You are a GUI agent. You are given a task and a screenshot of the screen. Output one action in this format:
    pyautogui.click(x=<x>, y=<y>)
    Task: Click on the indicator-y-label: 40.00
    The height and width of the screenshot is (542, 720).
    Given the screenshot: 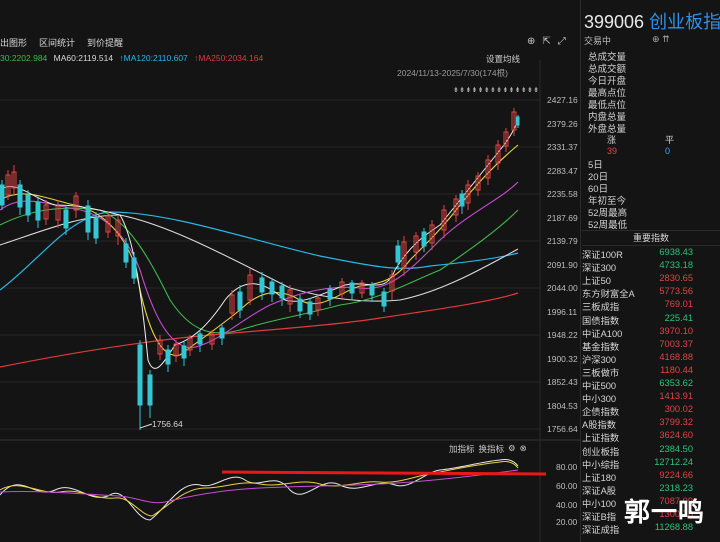 What is the action you would take?
    pyautogui.click(x=567, y=505)
    